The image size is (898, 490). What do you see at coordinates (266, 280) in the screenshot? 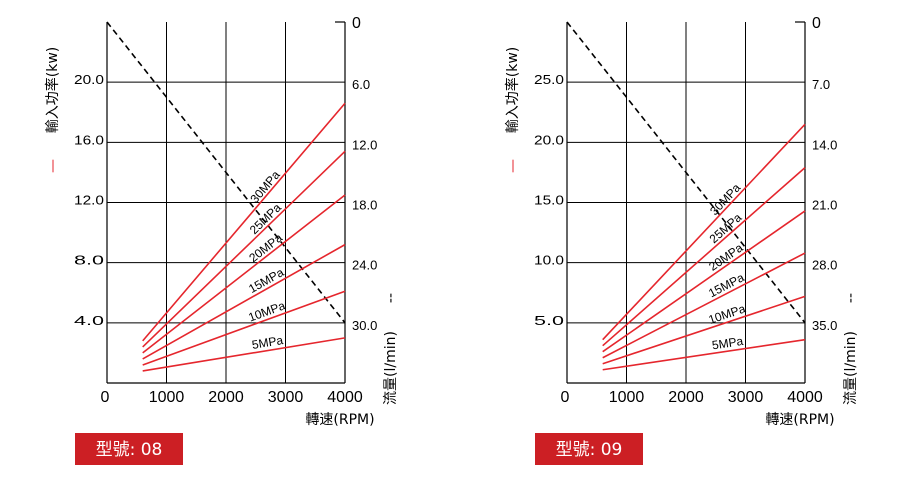
I see `curve-label: 15MPa` at bounding box center [266, 280].